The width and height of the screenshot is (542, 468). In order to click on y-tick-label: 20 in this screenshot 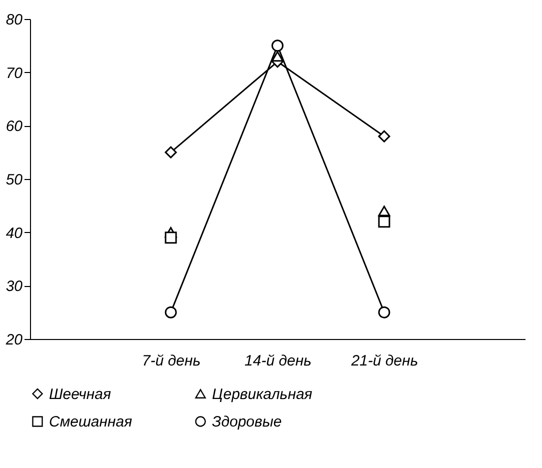, I will do `click(14, 340)`.